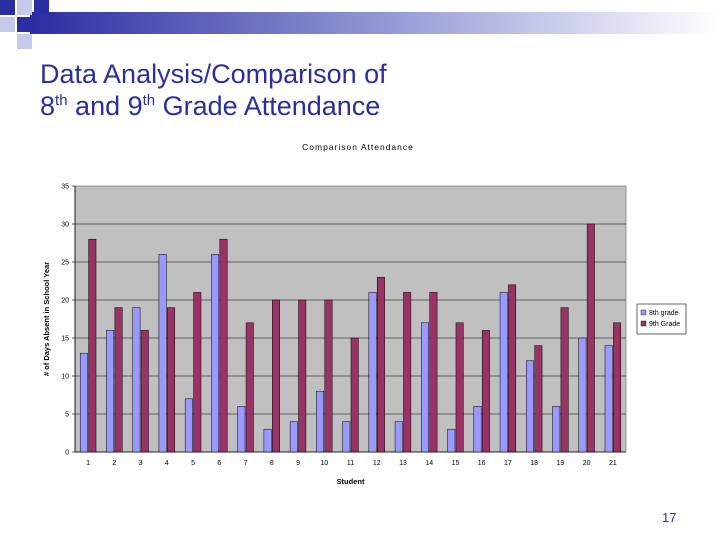  Describe the element at coordinates (141, 463) in the screenshot. I see `x-tick-label: 3` at that location.